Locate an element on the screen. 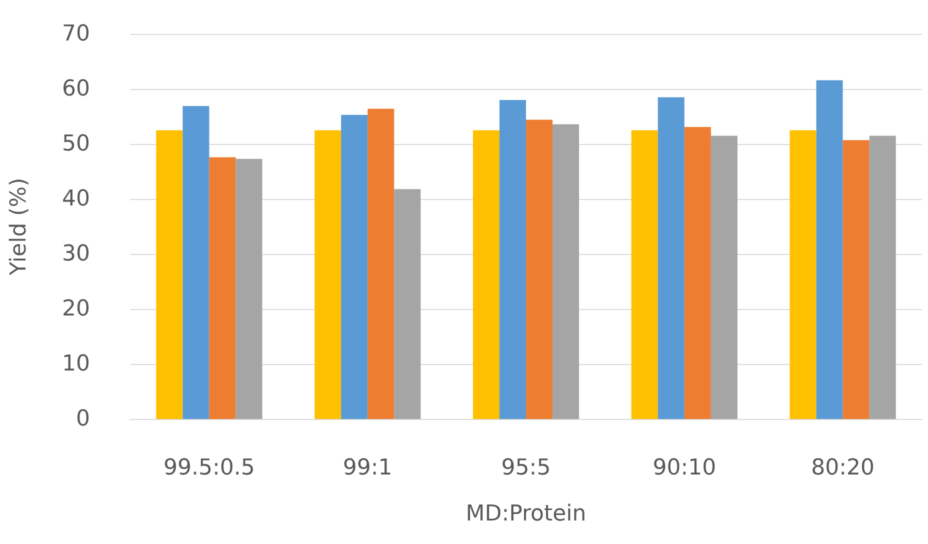 The height and width of the screenshot is (544, 928). y-tick-label: 30 is located at coordinates (76, 254).